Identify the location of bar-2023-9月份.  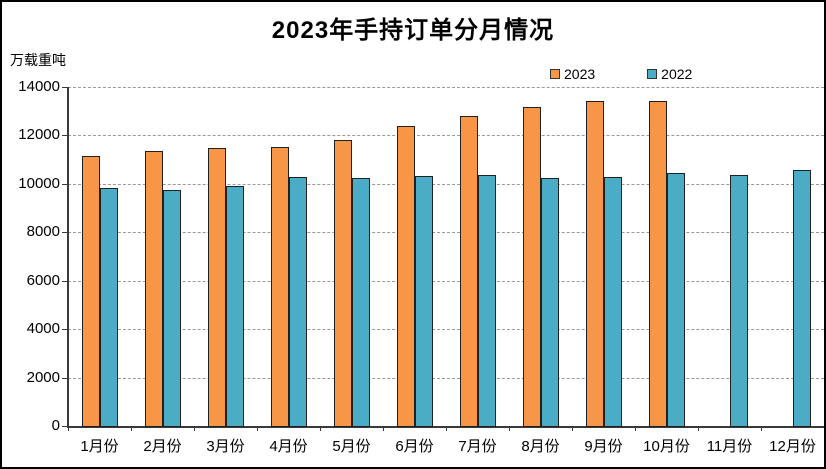
(594, 264).